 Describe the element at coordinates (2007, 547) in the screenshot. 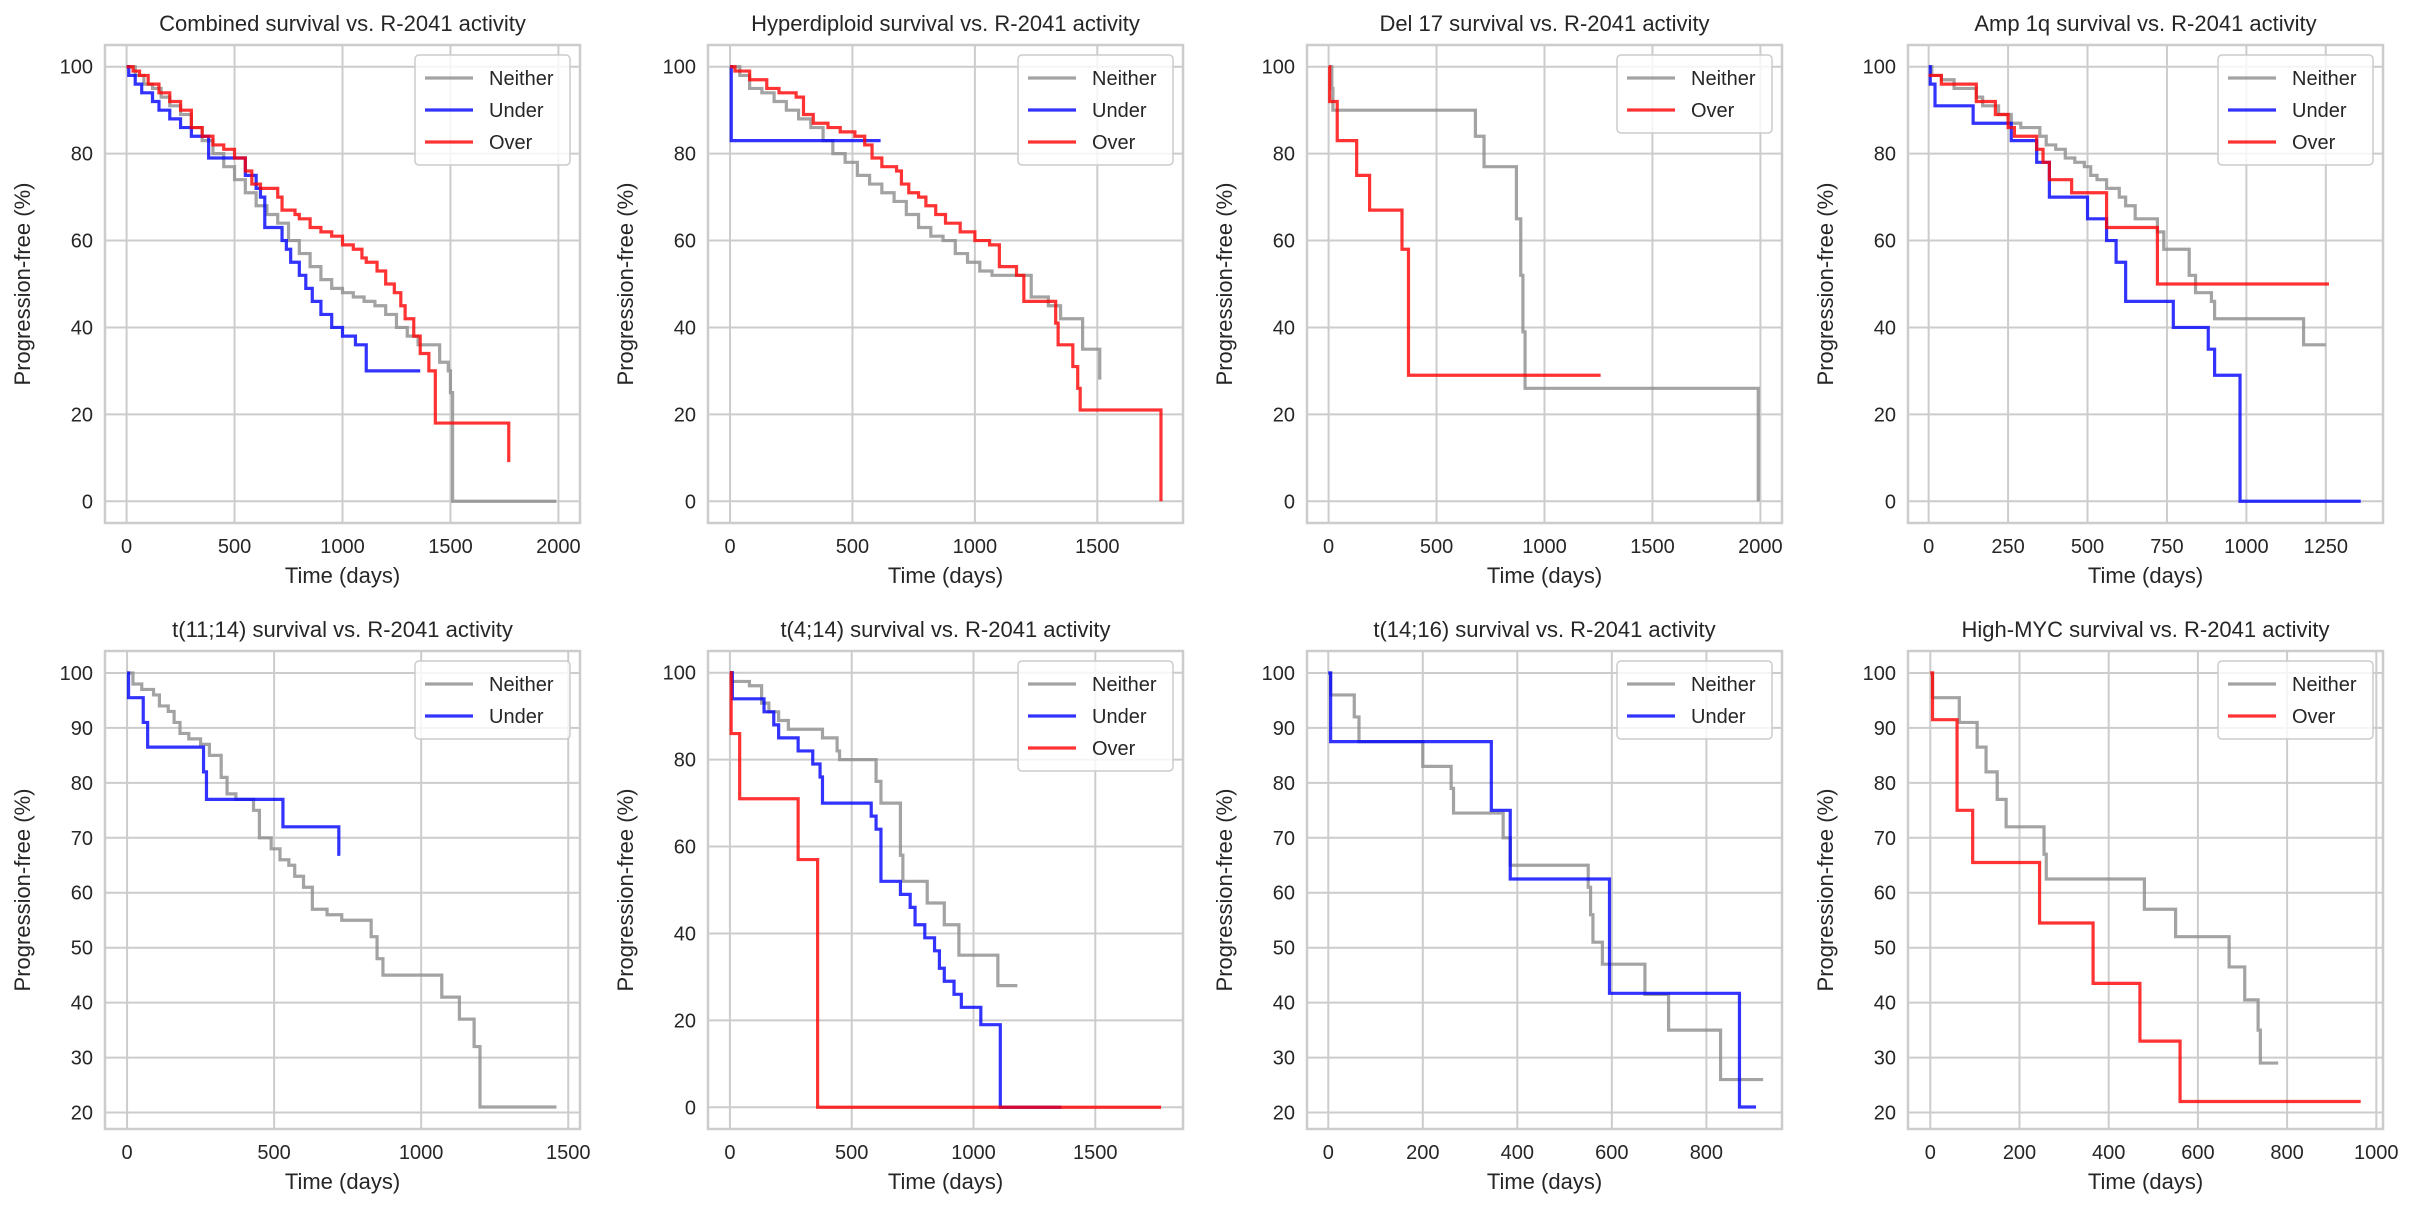

I see `x-tick-label: 250` at that location.